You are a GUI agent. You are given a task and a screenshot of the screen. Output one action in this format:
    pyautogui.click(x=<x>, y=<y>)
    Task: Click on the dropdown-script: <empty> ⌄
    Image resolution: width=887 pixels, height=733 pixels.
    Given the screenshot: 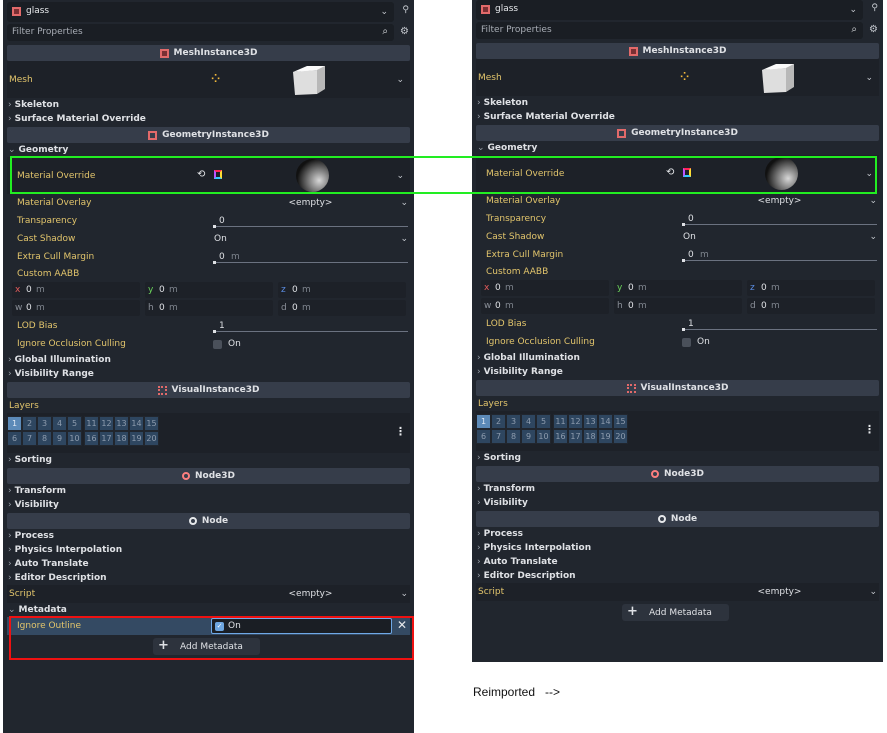 What is the action you would take?
    pyautogui.click(x=310, y=594)
    